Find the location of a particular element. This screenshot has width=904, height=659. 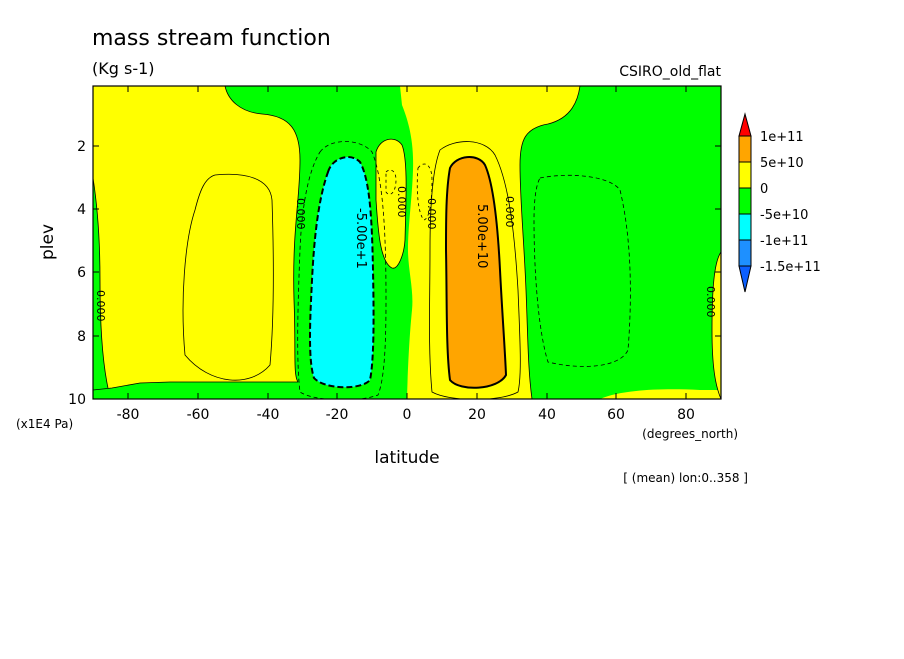

x-tick-label: 20 is located at coordinates (477, 415).